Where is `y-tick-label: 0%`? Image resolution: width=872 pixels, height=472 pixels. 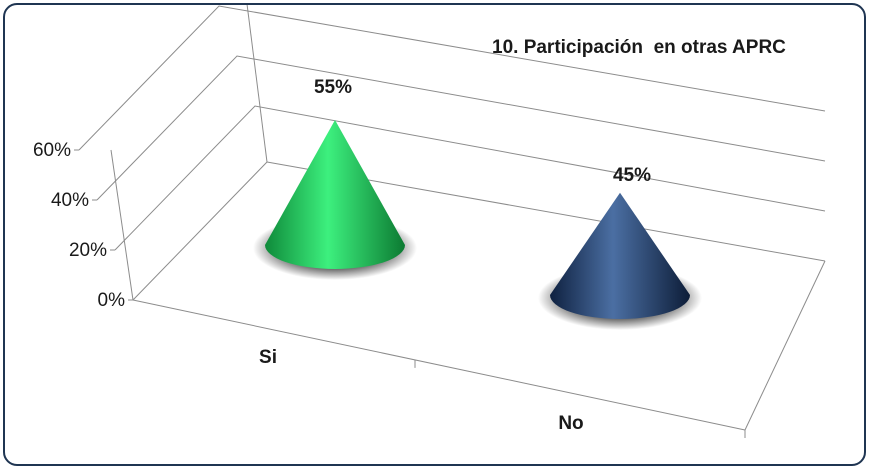
y-tick-label: 0% is located at coordinates (112, 300).